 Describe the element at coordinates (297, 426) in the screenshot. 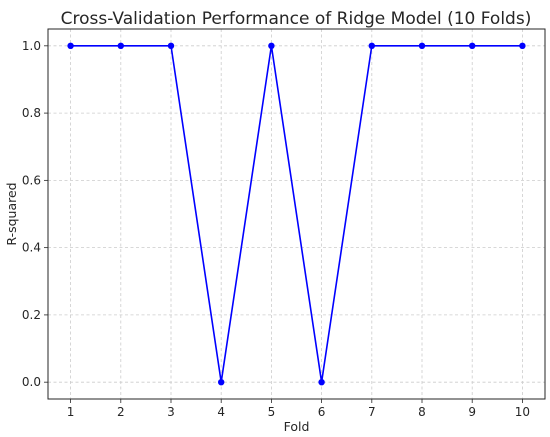

I see `x-axis-label: Fold` at that location.